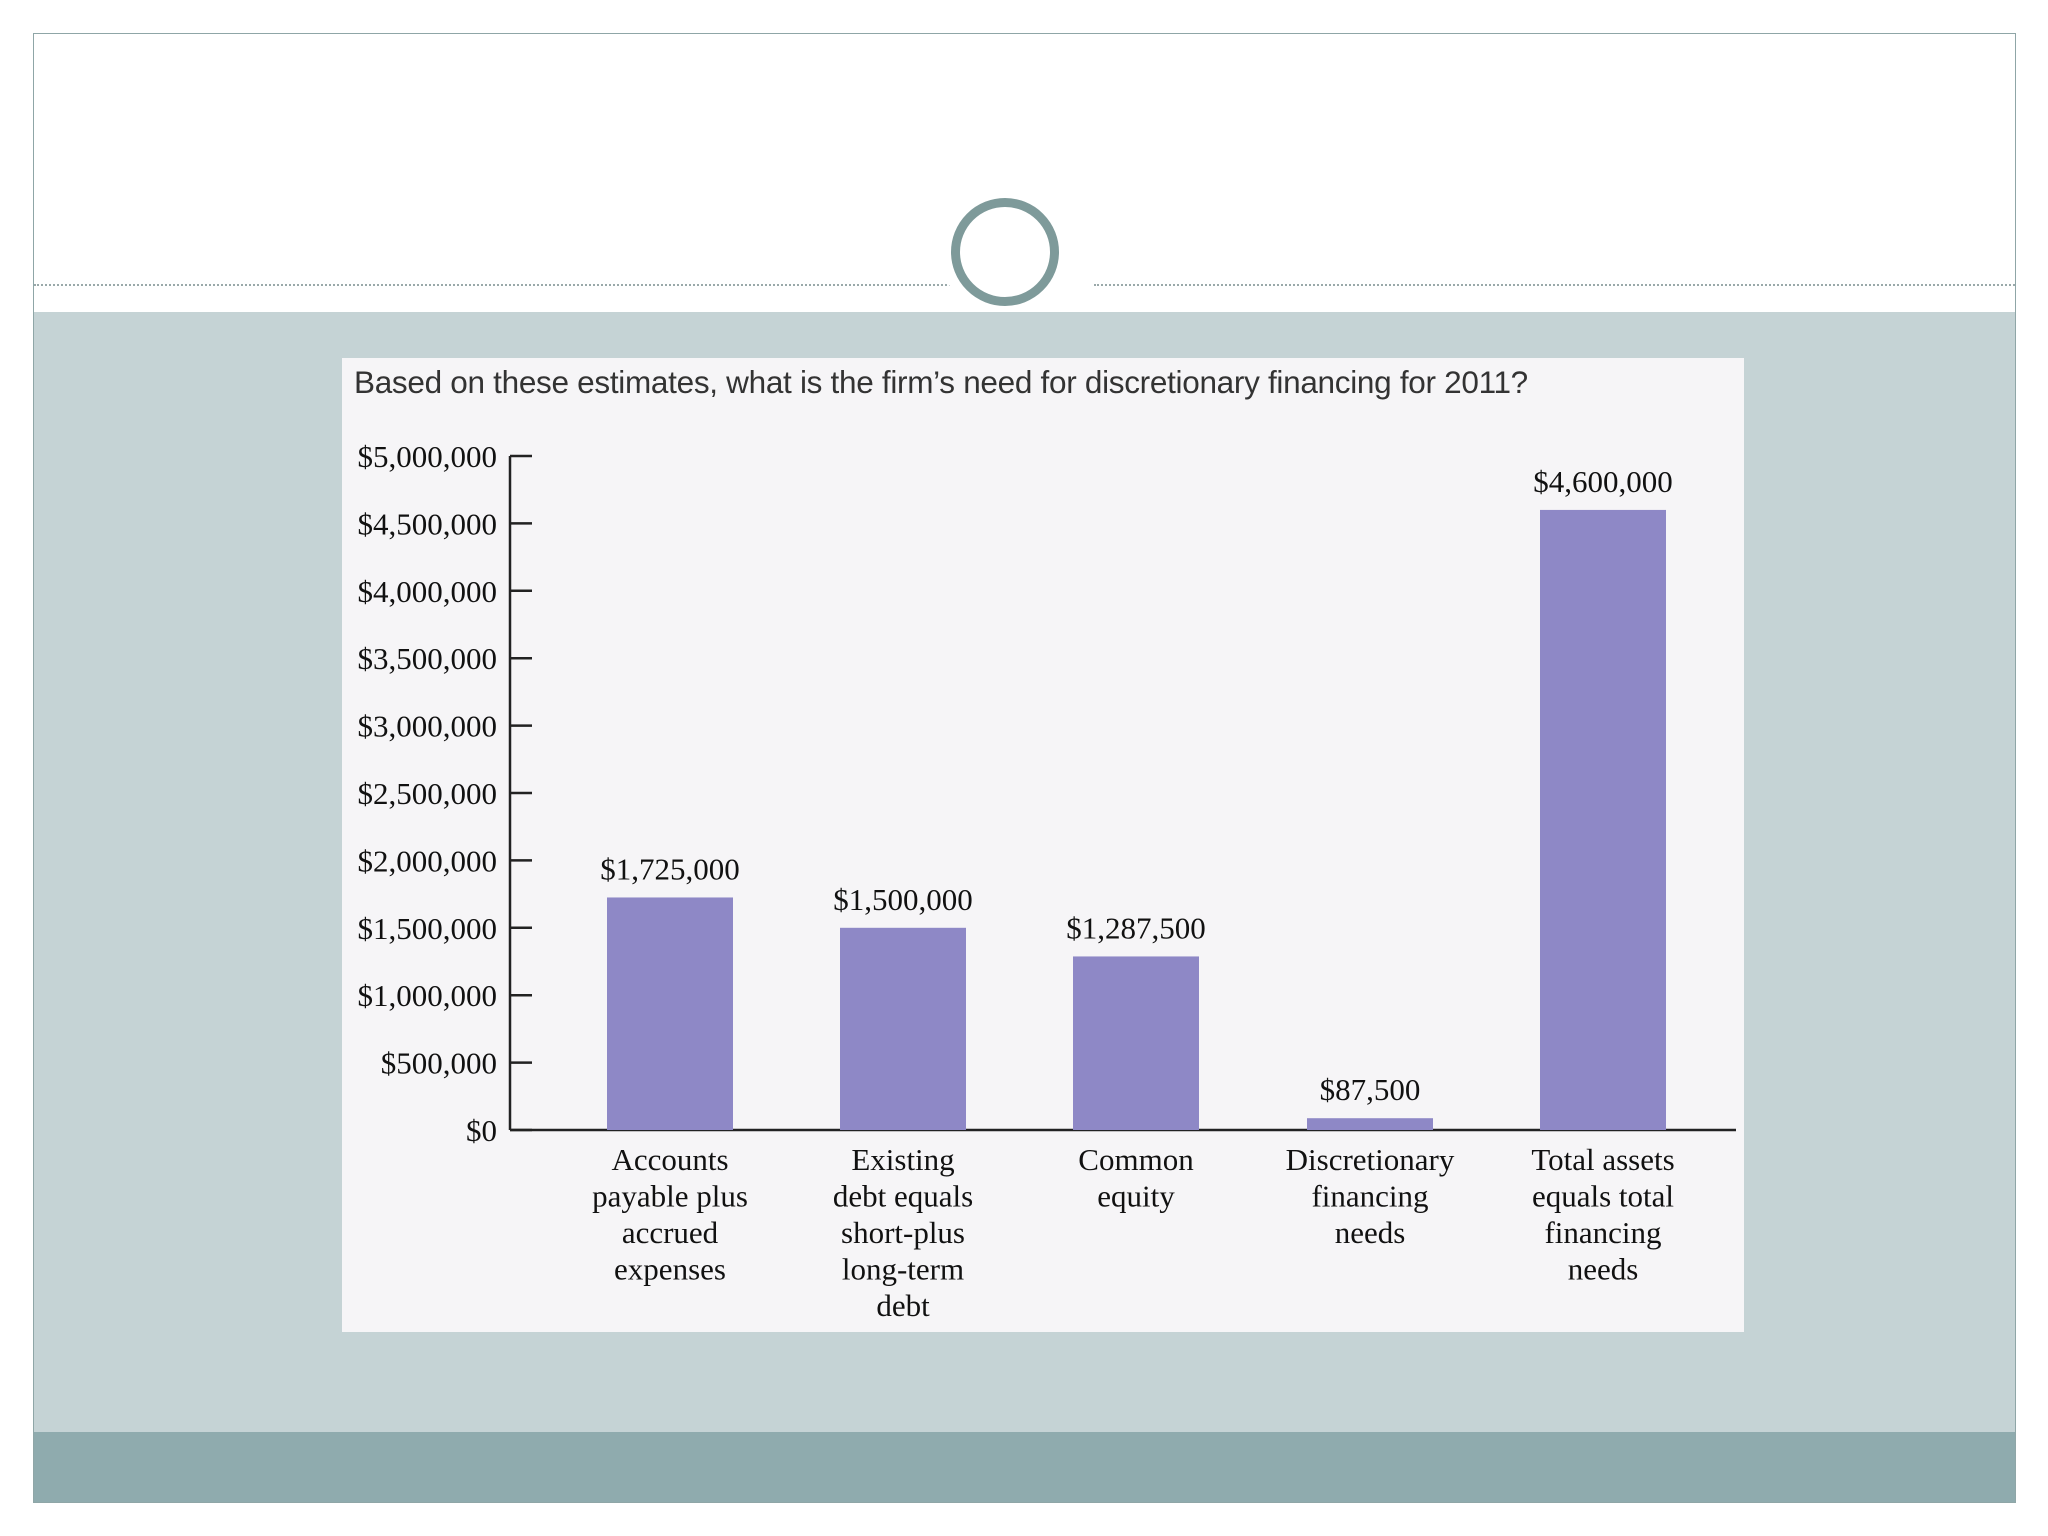 This screenshot has height=1536, width=2048. I want to click on y-tick-label: $3,500,000, so click(428, 658).